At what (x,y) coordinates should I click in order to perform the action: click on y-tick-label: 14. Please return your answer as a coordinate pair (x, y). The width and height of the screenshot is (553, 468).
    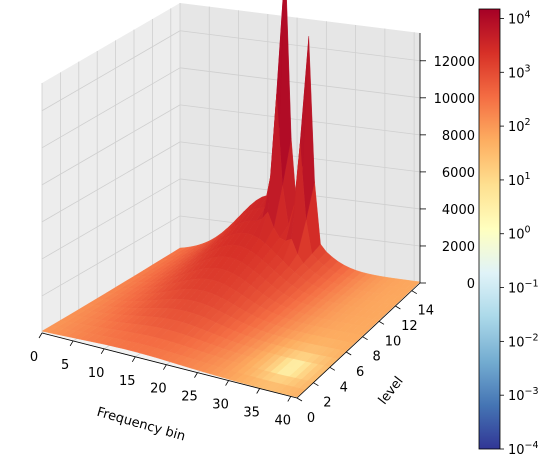
    Looking at the image, I should click on (426, 311).